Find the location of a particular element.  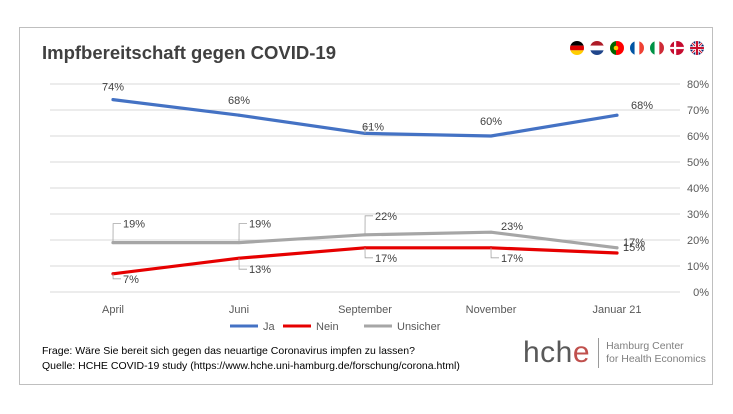

legend-item-ja: Ja is located at coordinates (253, 327).